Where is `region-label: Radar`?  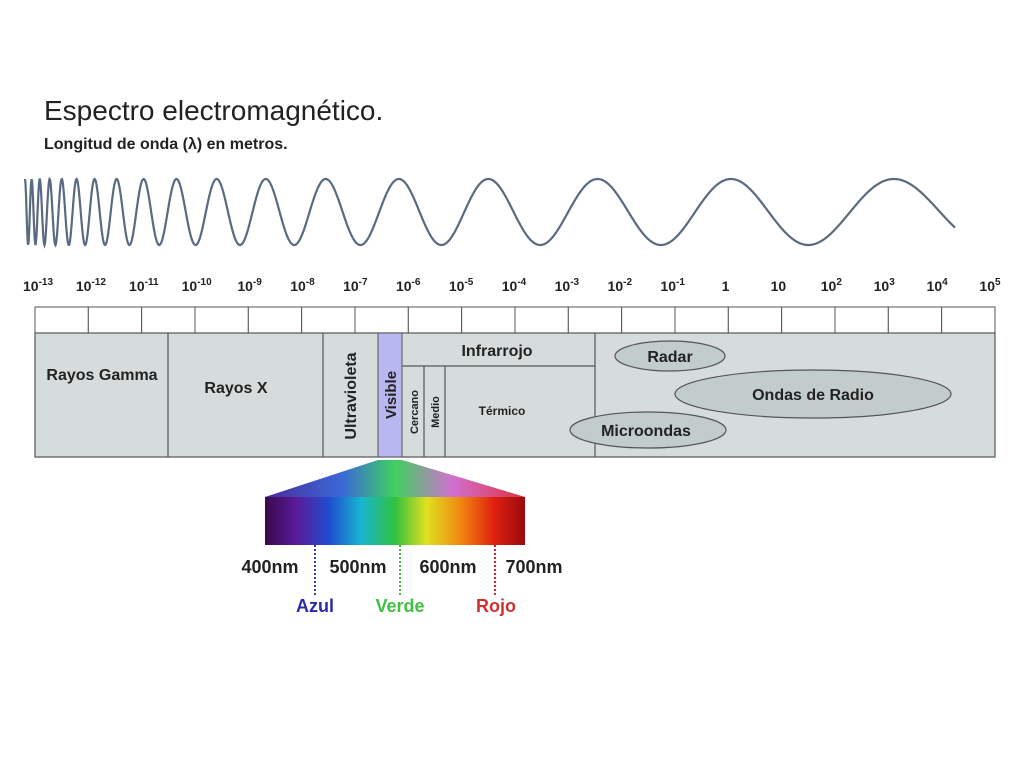
region-label: Radar is located at coordinates (669, 357).